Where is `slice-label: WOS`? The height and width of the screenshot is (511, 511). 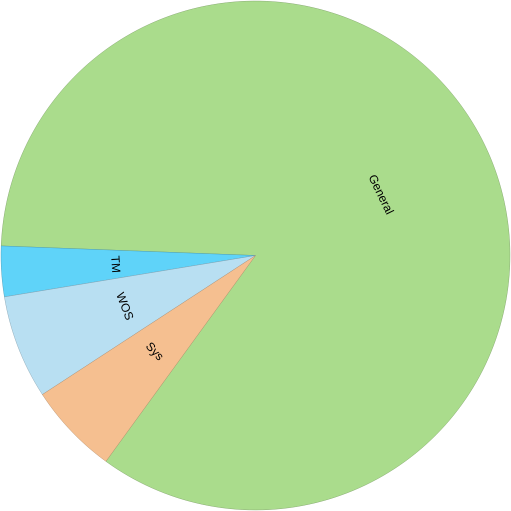 slice-label: WOS is located at coordinates (125, 305).